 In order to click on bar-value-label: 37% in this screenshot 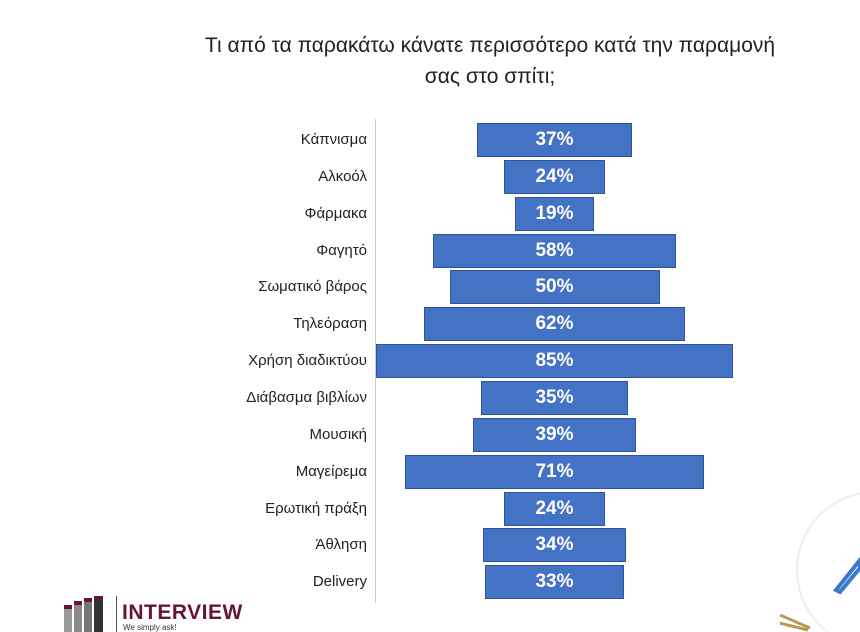, I will do `click(554, 139)`.